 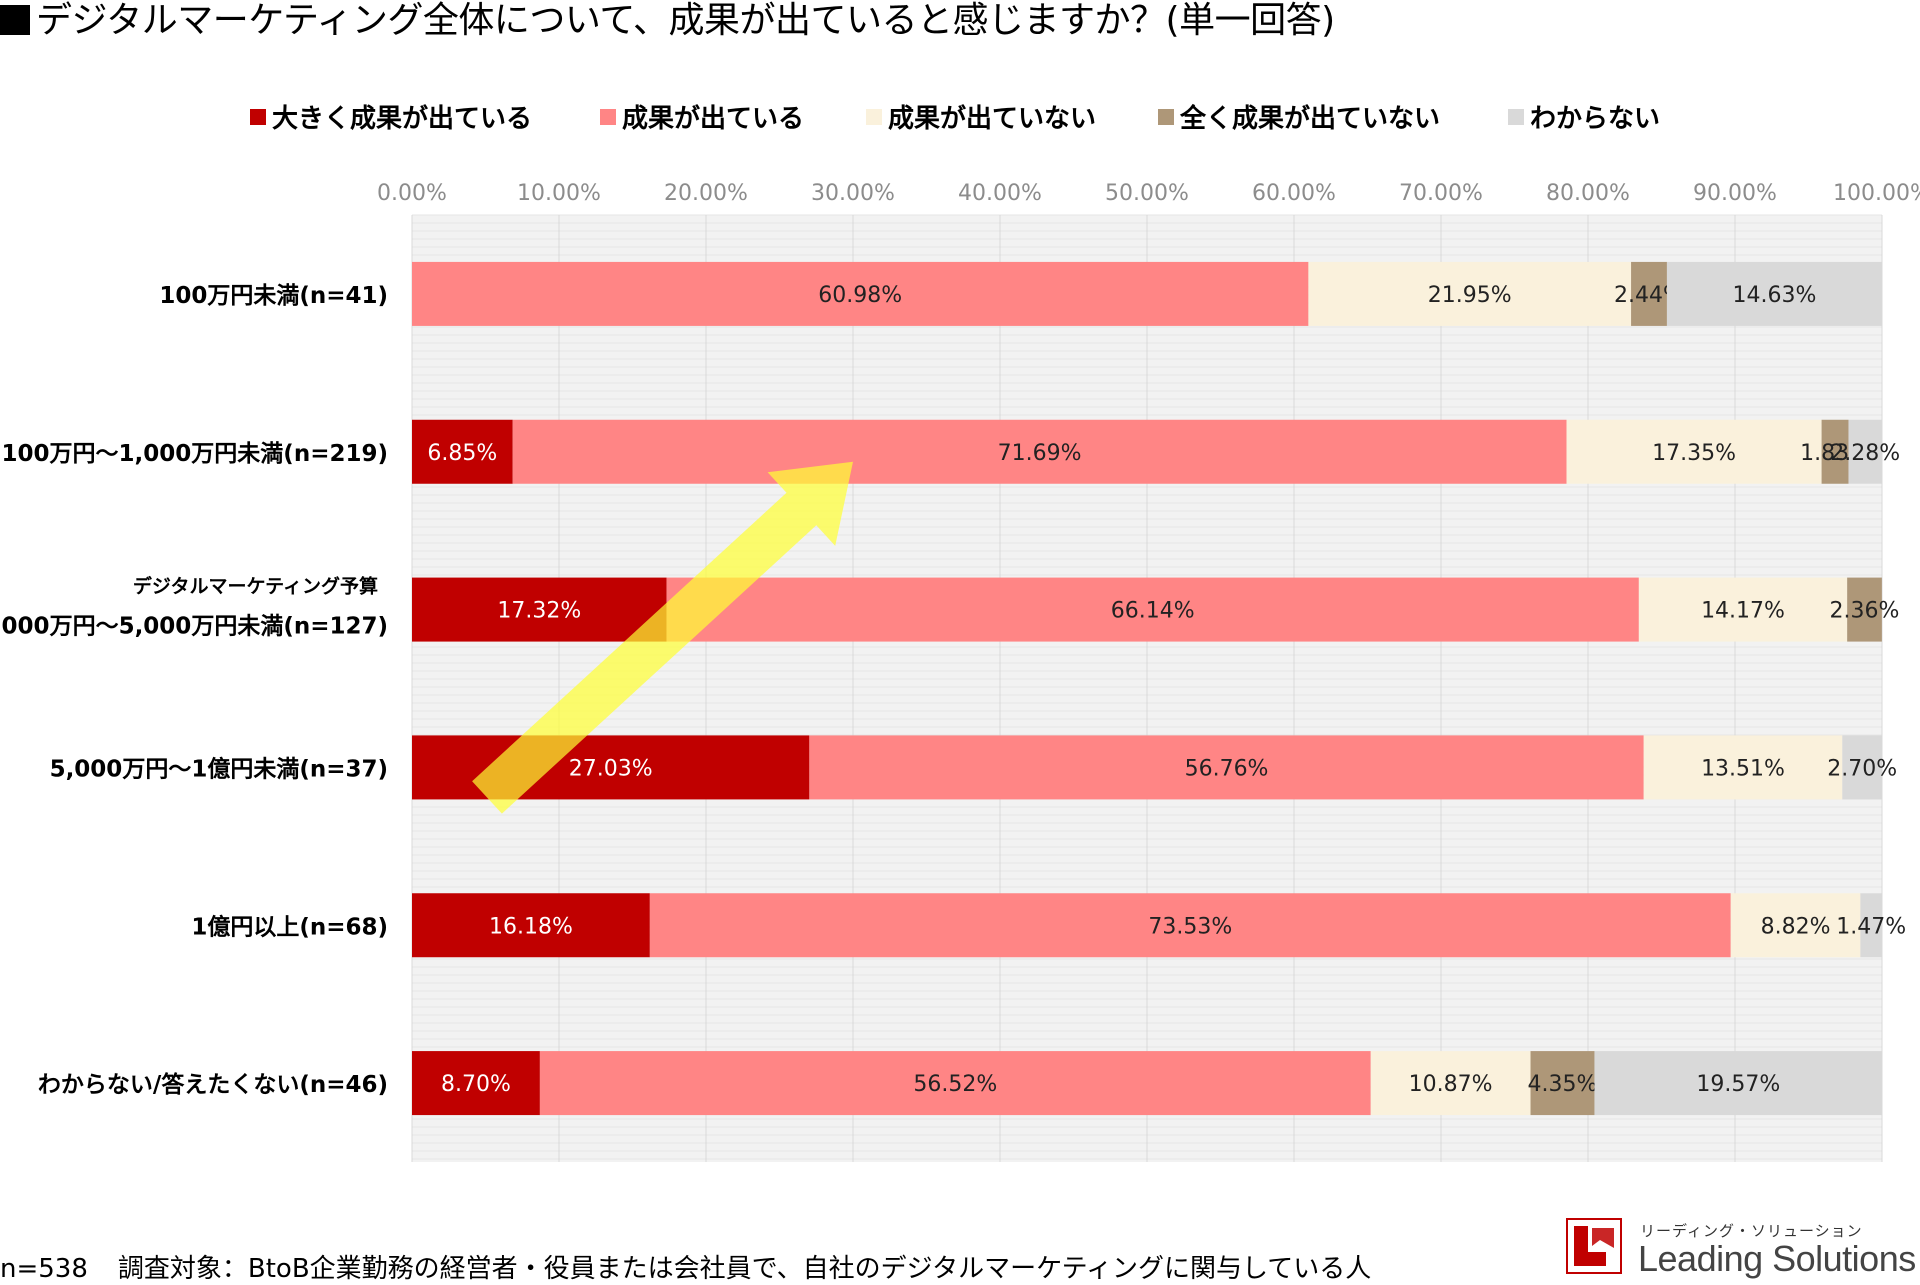 What do you see at coordinates (559, 193) in the screenshot?
I see `x-tick-label: 10.00%` at bounding box center [559, 193].